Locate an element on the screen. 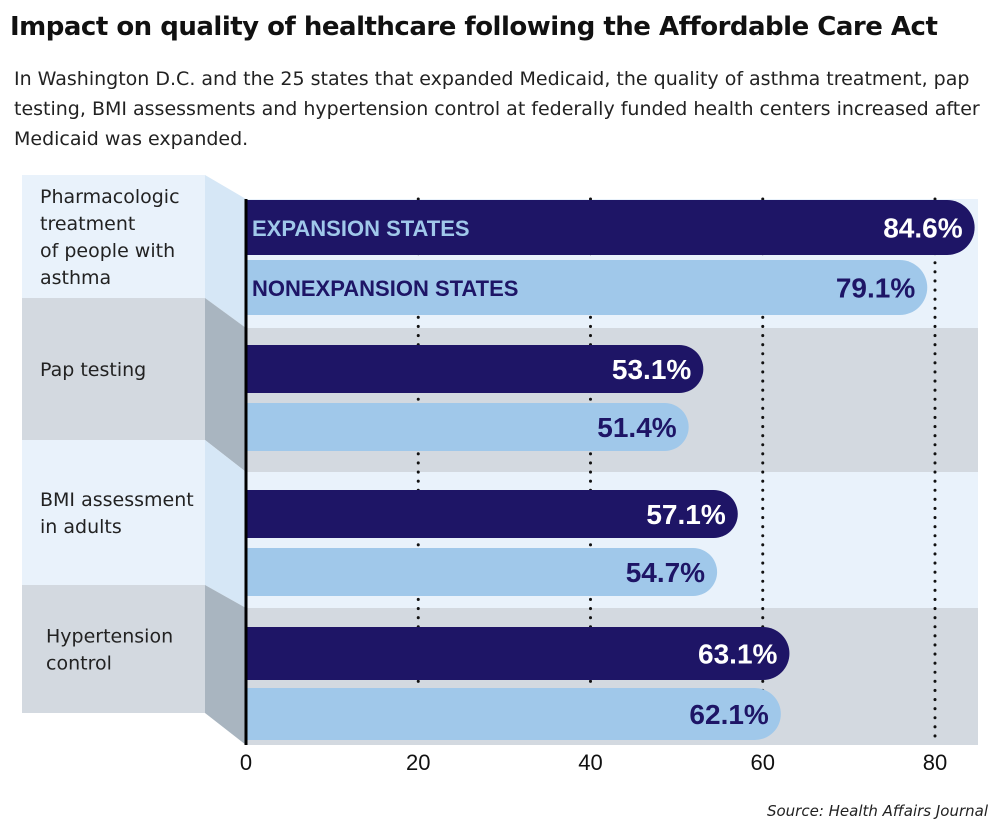 This screenshot has width=1000, height=830. x-tick-label: 40 is located at coordinates (590, 762).